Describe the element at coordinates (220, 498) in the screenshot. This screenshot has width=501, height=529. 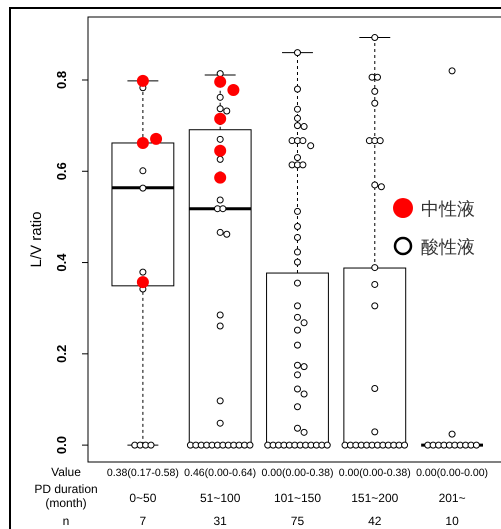
I see `x-tick-label: 51~100` at that location.